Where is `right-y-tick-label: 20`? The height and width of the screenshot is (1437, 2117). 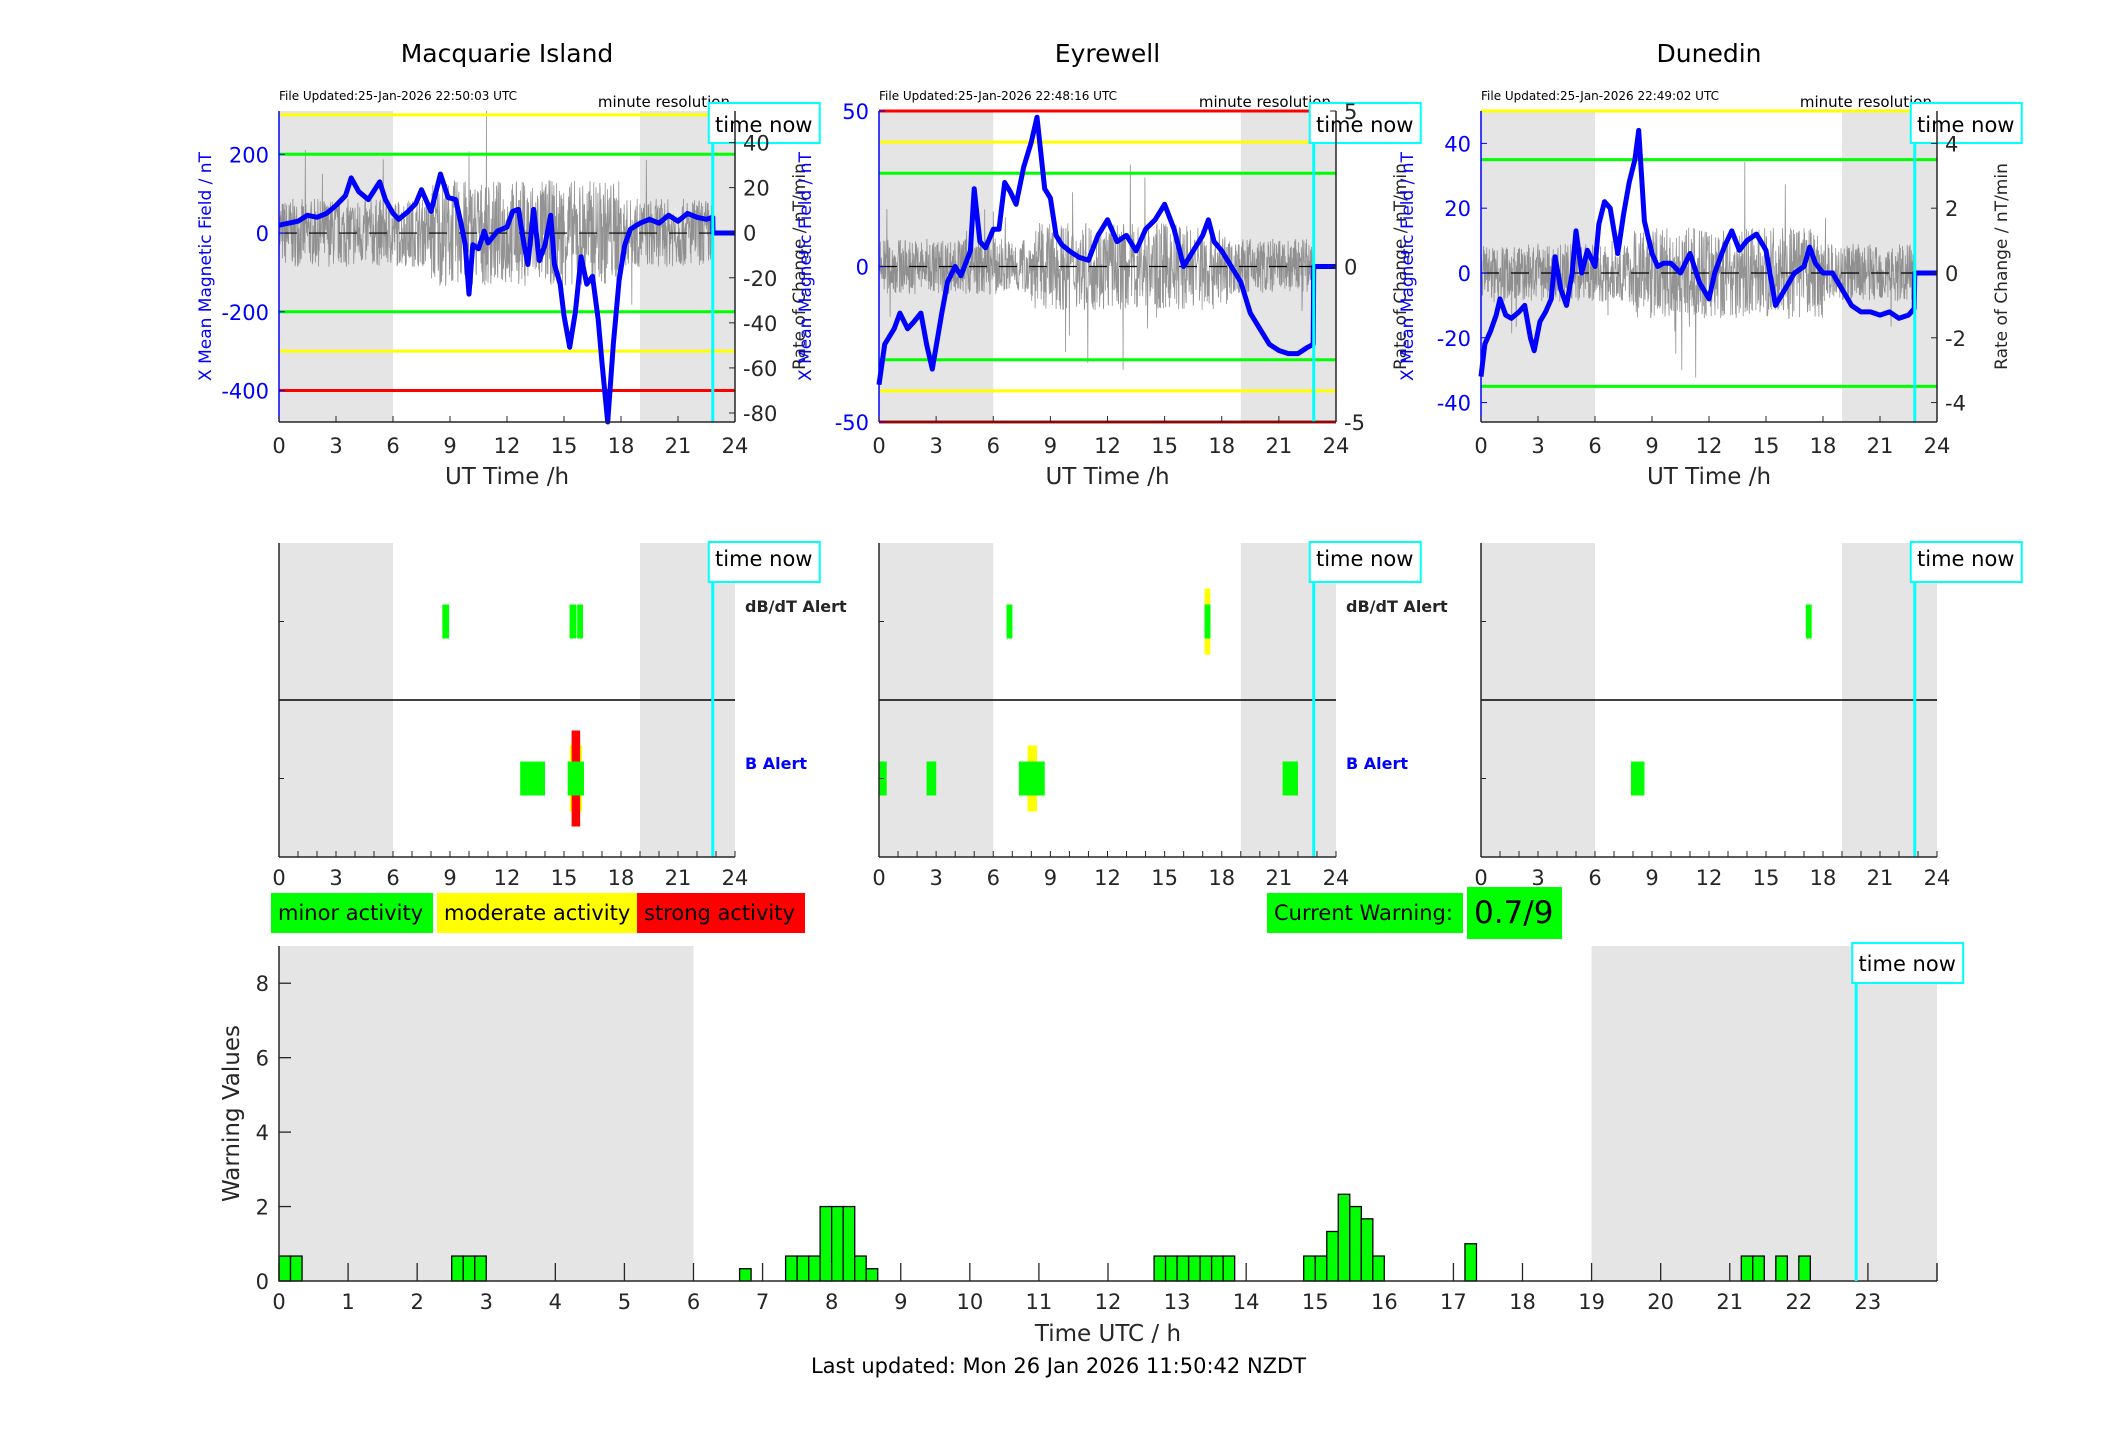
right-y-tick-label: 20 is located at coordinates (756, 189).